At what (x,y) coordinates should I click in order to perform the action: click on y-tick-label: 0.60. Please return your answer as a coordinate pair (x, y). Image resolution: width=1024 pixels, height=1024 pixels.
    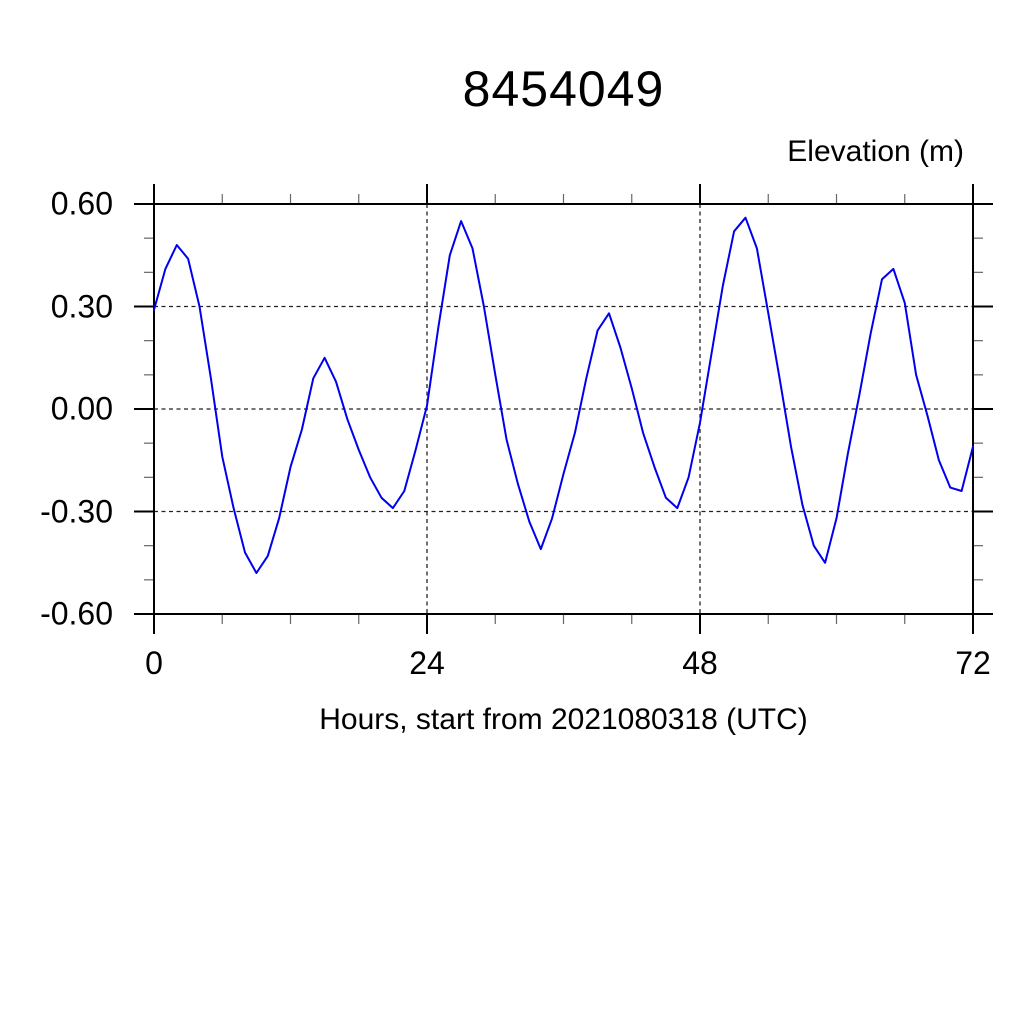
    Looking at the image, I should click on (81, 203).